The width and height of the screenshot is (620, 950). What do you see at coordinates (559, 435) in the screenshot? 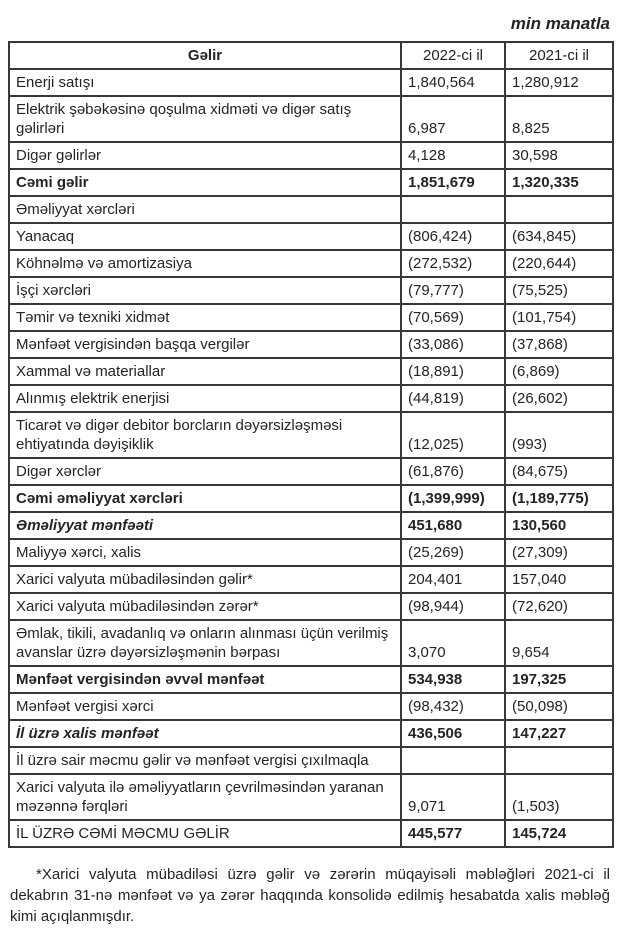
I see `value-2021: (993)` at bounding box center [559, 435].